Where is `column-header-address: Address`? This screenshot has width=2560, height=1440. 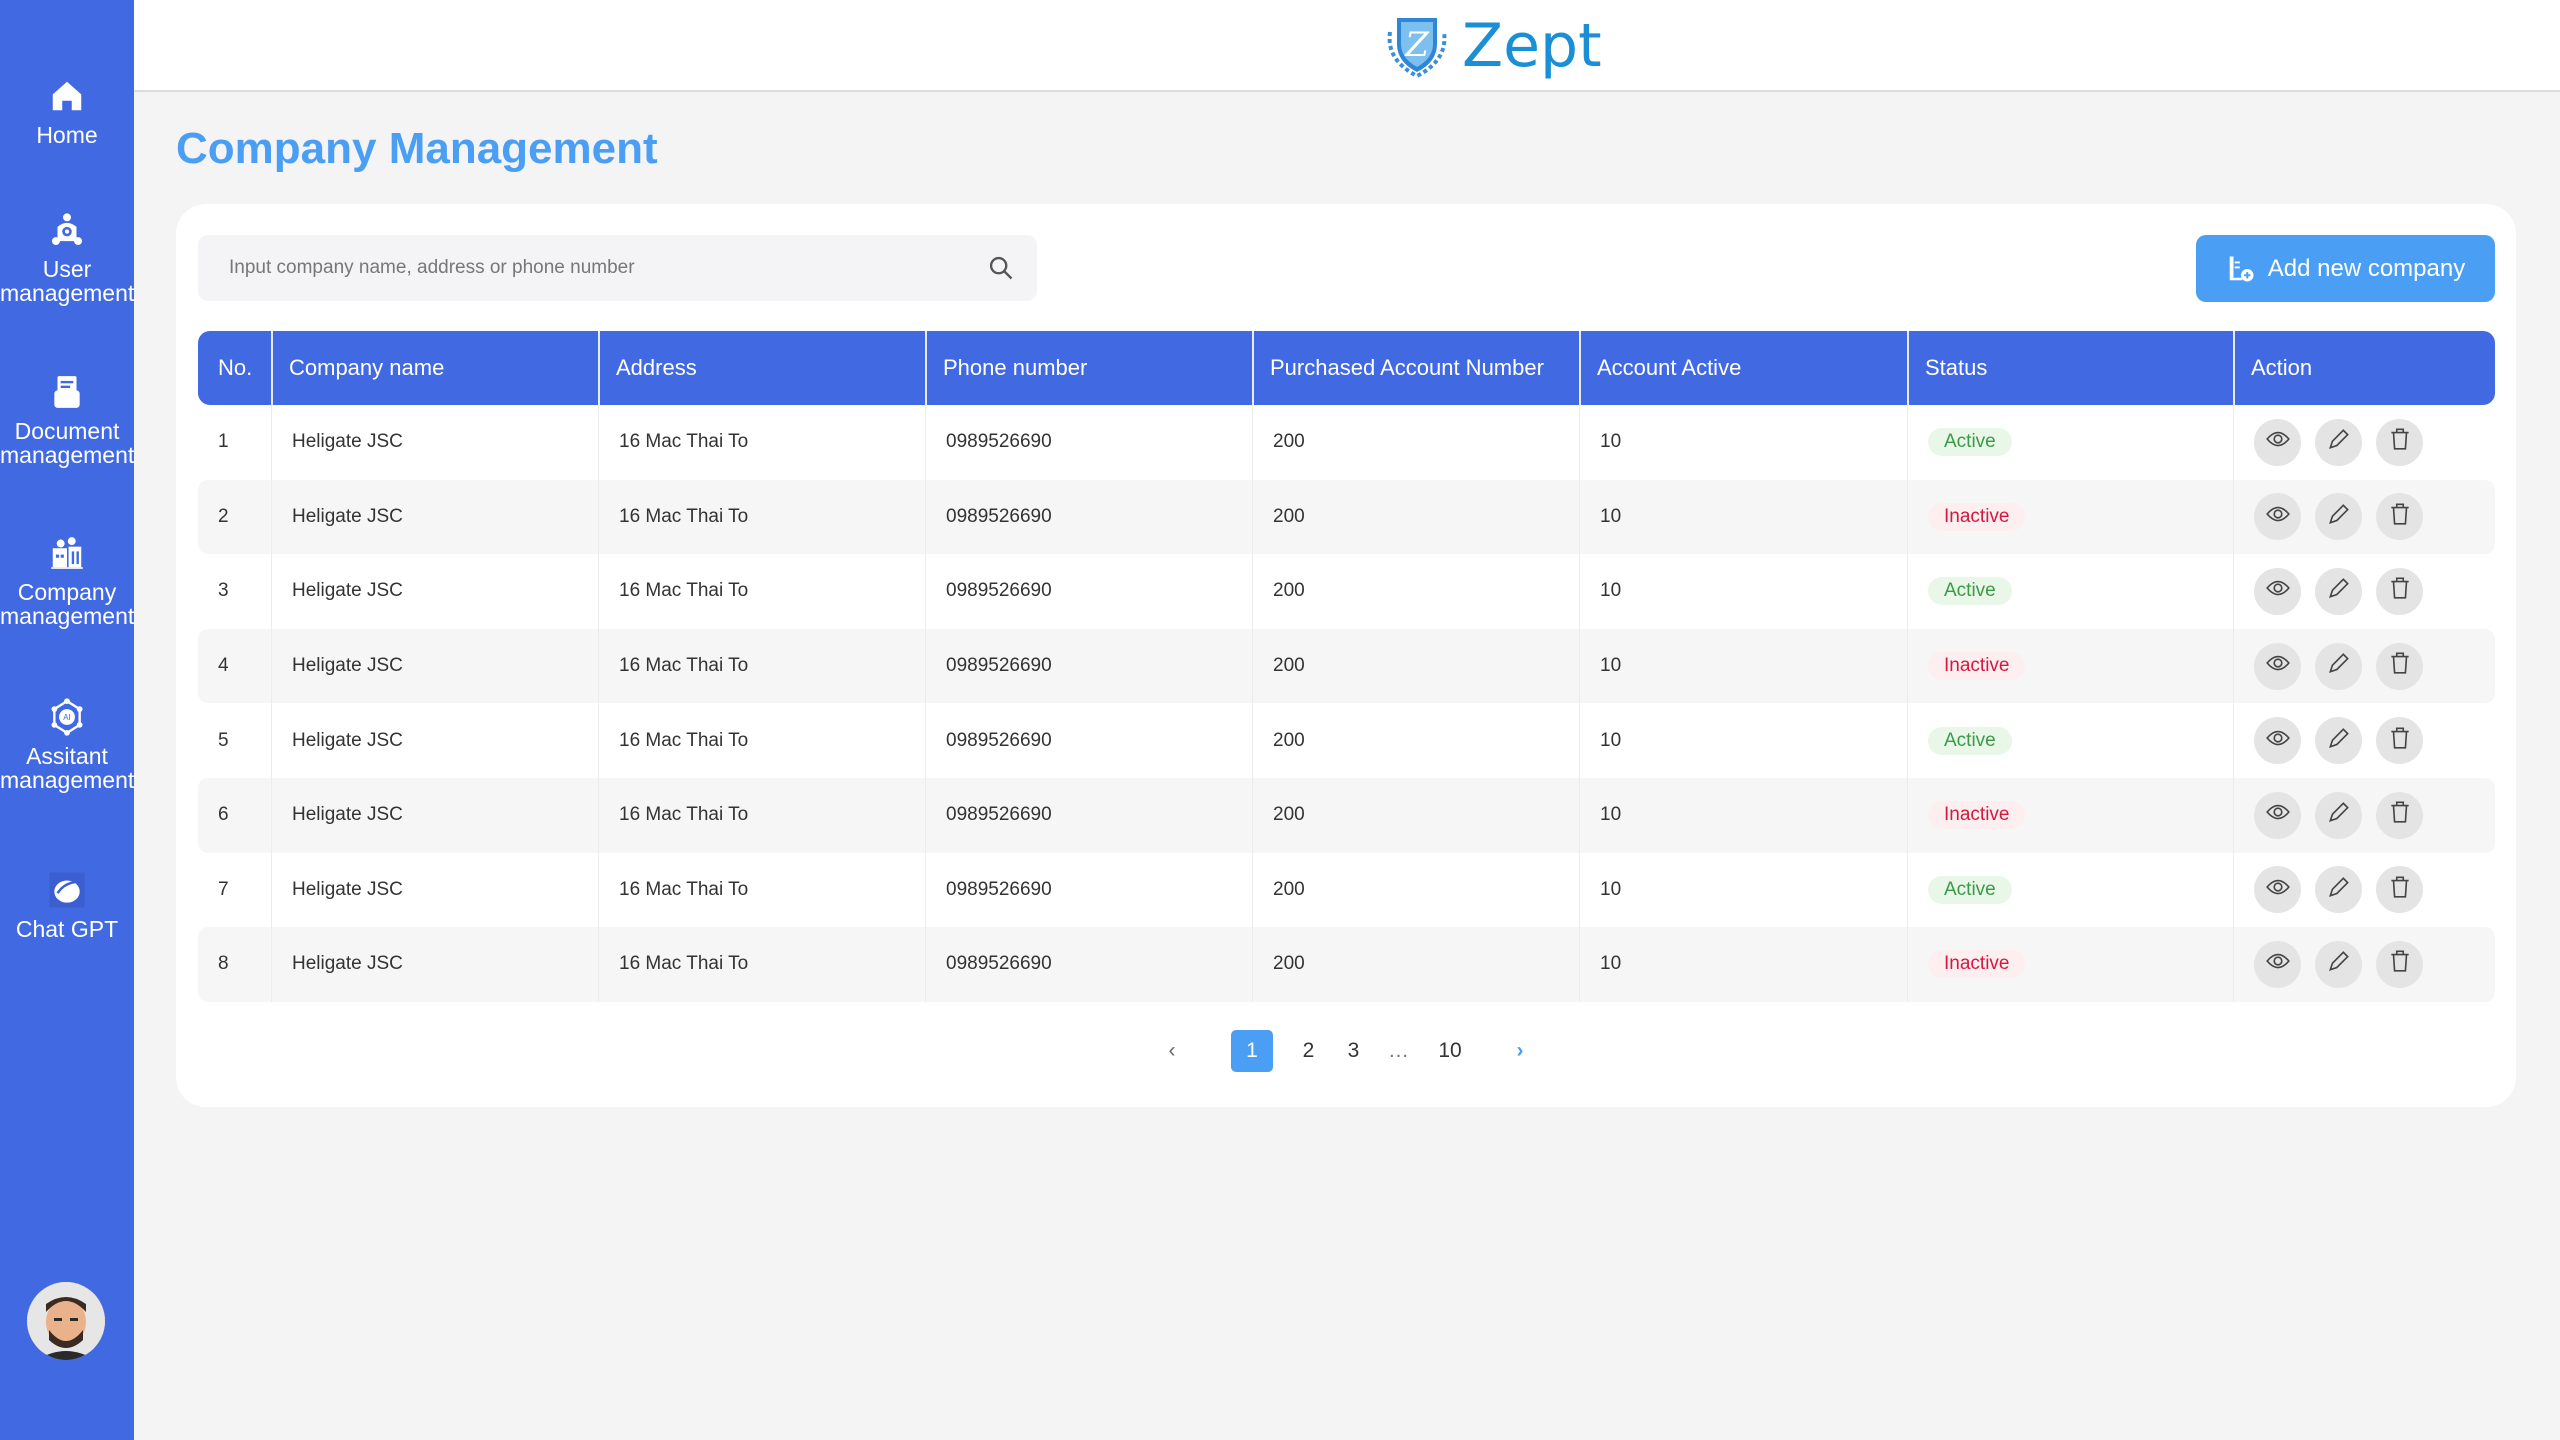 column-header-address: Address is located at coordinates (761, 368).